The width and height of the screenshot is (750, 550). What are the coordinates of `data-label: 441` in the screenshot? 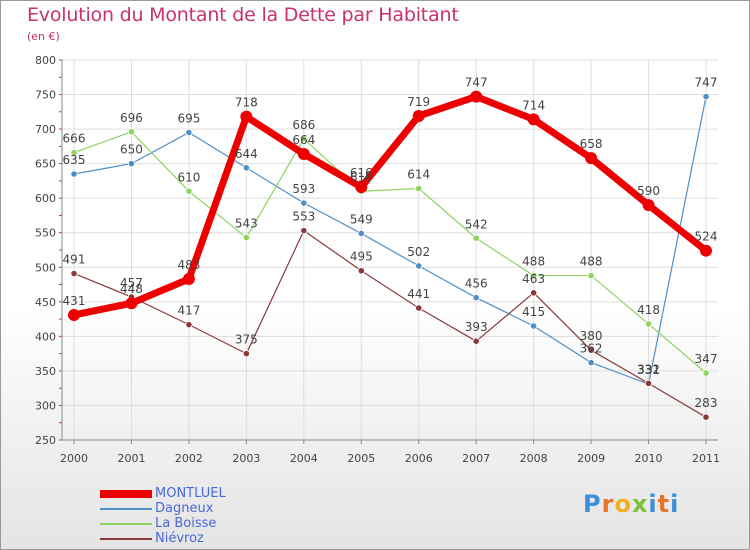 It's located at (418, 294).